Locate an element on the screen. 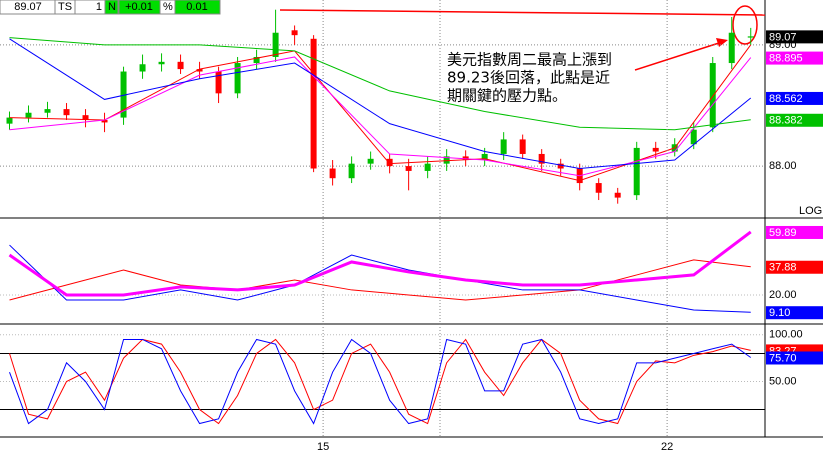 This screenshot has height=459, width=823. arrow-head is located at coordinates (722, 42).